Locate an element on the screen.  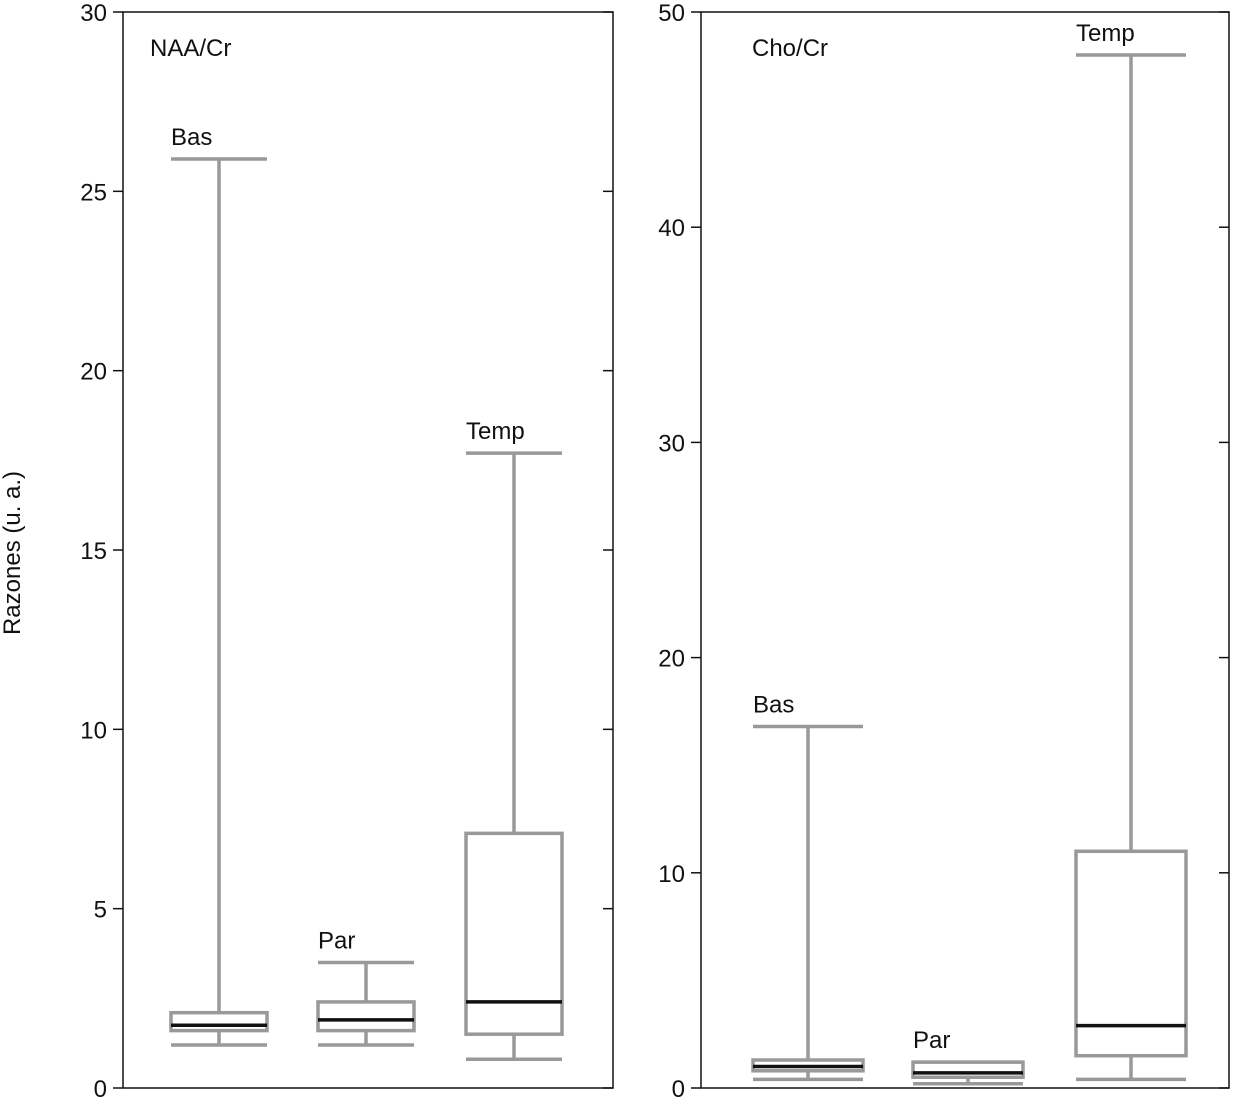
y-tick-label: 25 is located at coordinates (93, 192).